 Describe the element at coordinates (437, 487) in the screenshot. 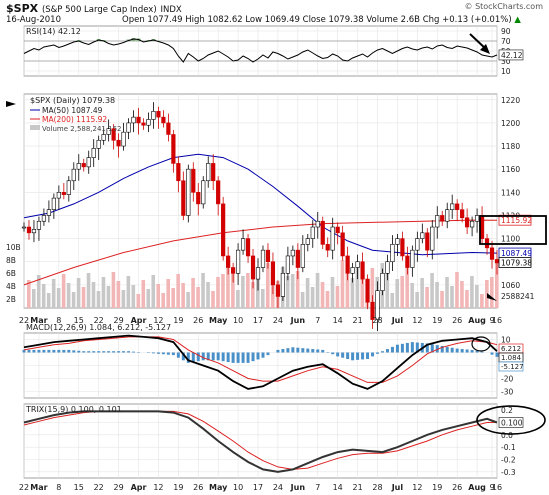

I see `x-axis-label-bottom: 19` at that location.